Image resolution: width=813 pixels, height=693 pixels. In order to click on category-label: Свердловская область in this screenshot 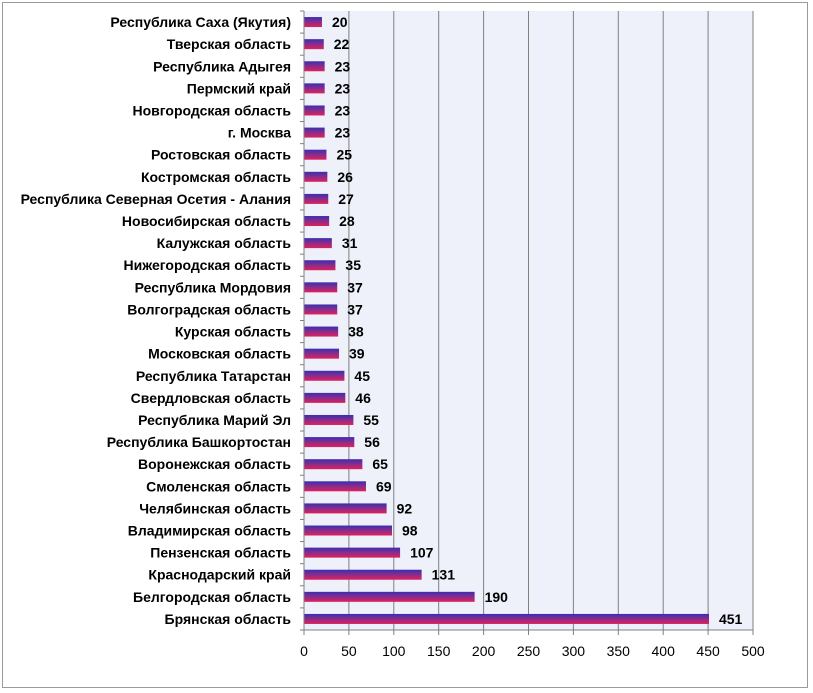, I will do `click(211, 398)`.